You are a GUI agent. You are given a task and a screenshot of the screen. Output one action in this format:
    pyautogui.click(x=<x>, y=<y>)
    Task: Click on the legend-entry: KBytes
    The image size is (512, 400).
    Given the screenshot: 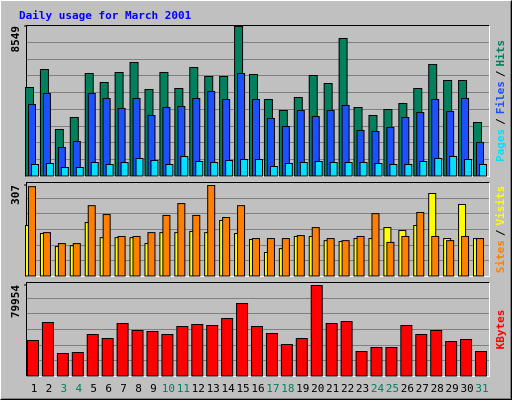 What is the action you would take?
    pyautogui.click(x=500, y=330)
    